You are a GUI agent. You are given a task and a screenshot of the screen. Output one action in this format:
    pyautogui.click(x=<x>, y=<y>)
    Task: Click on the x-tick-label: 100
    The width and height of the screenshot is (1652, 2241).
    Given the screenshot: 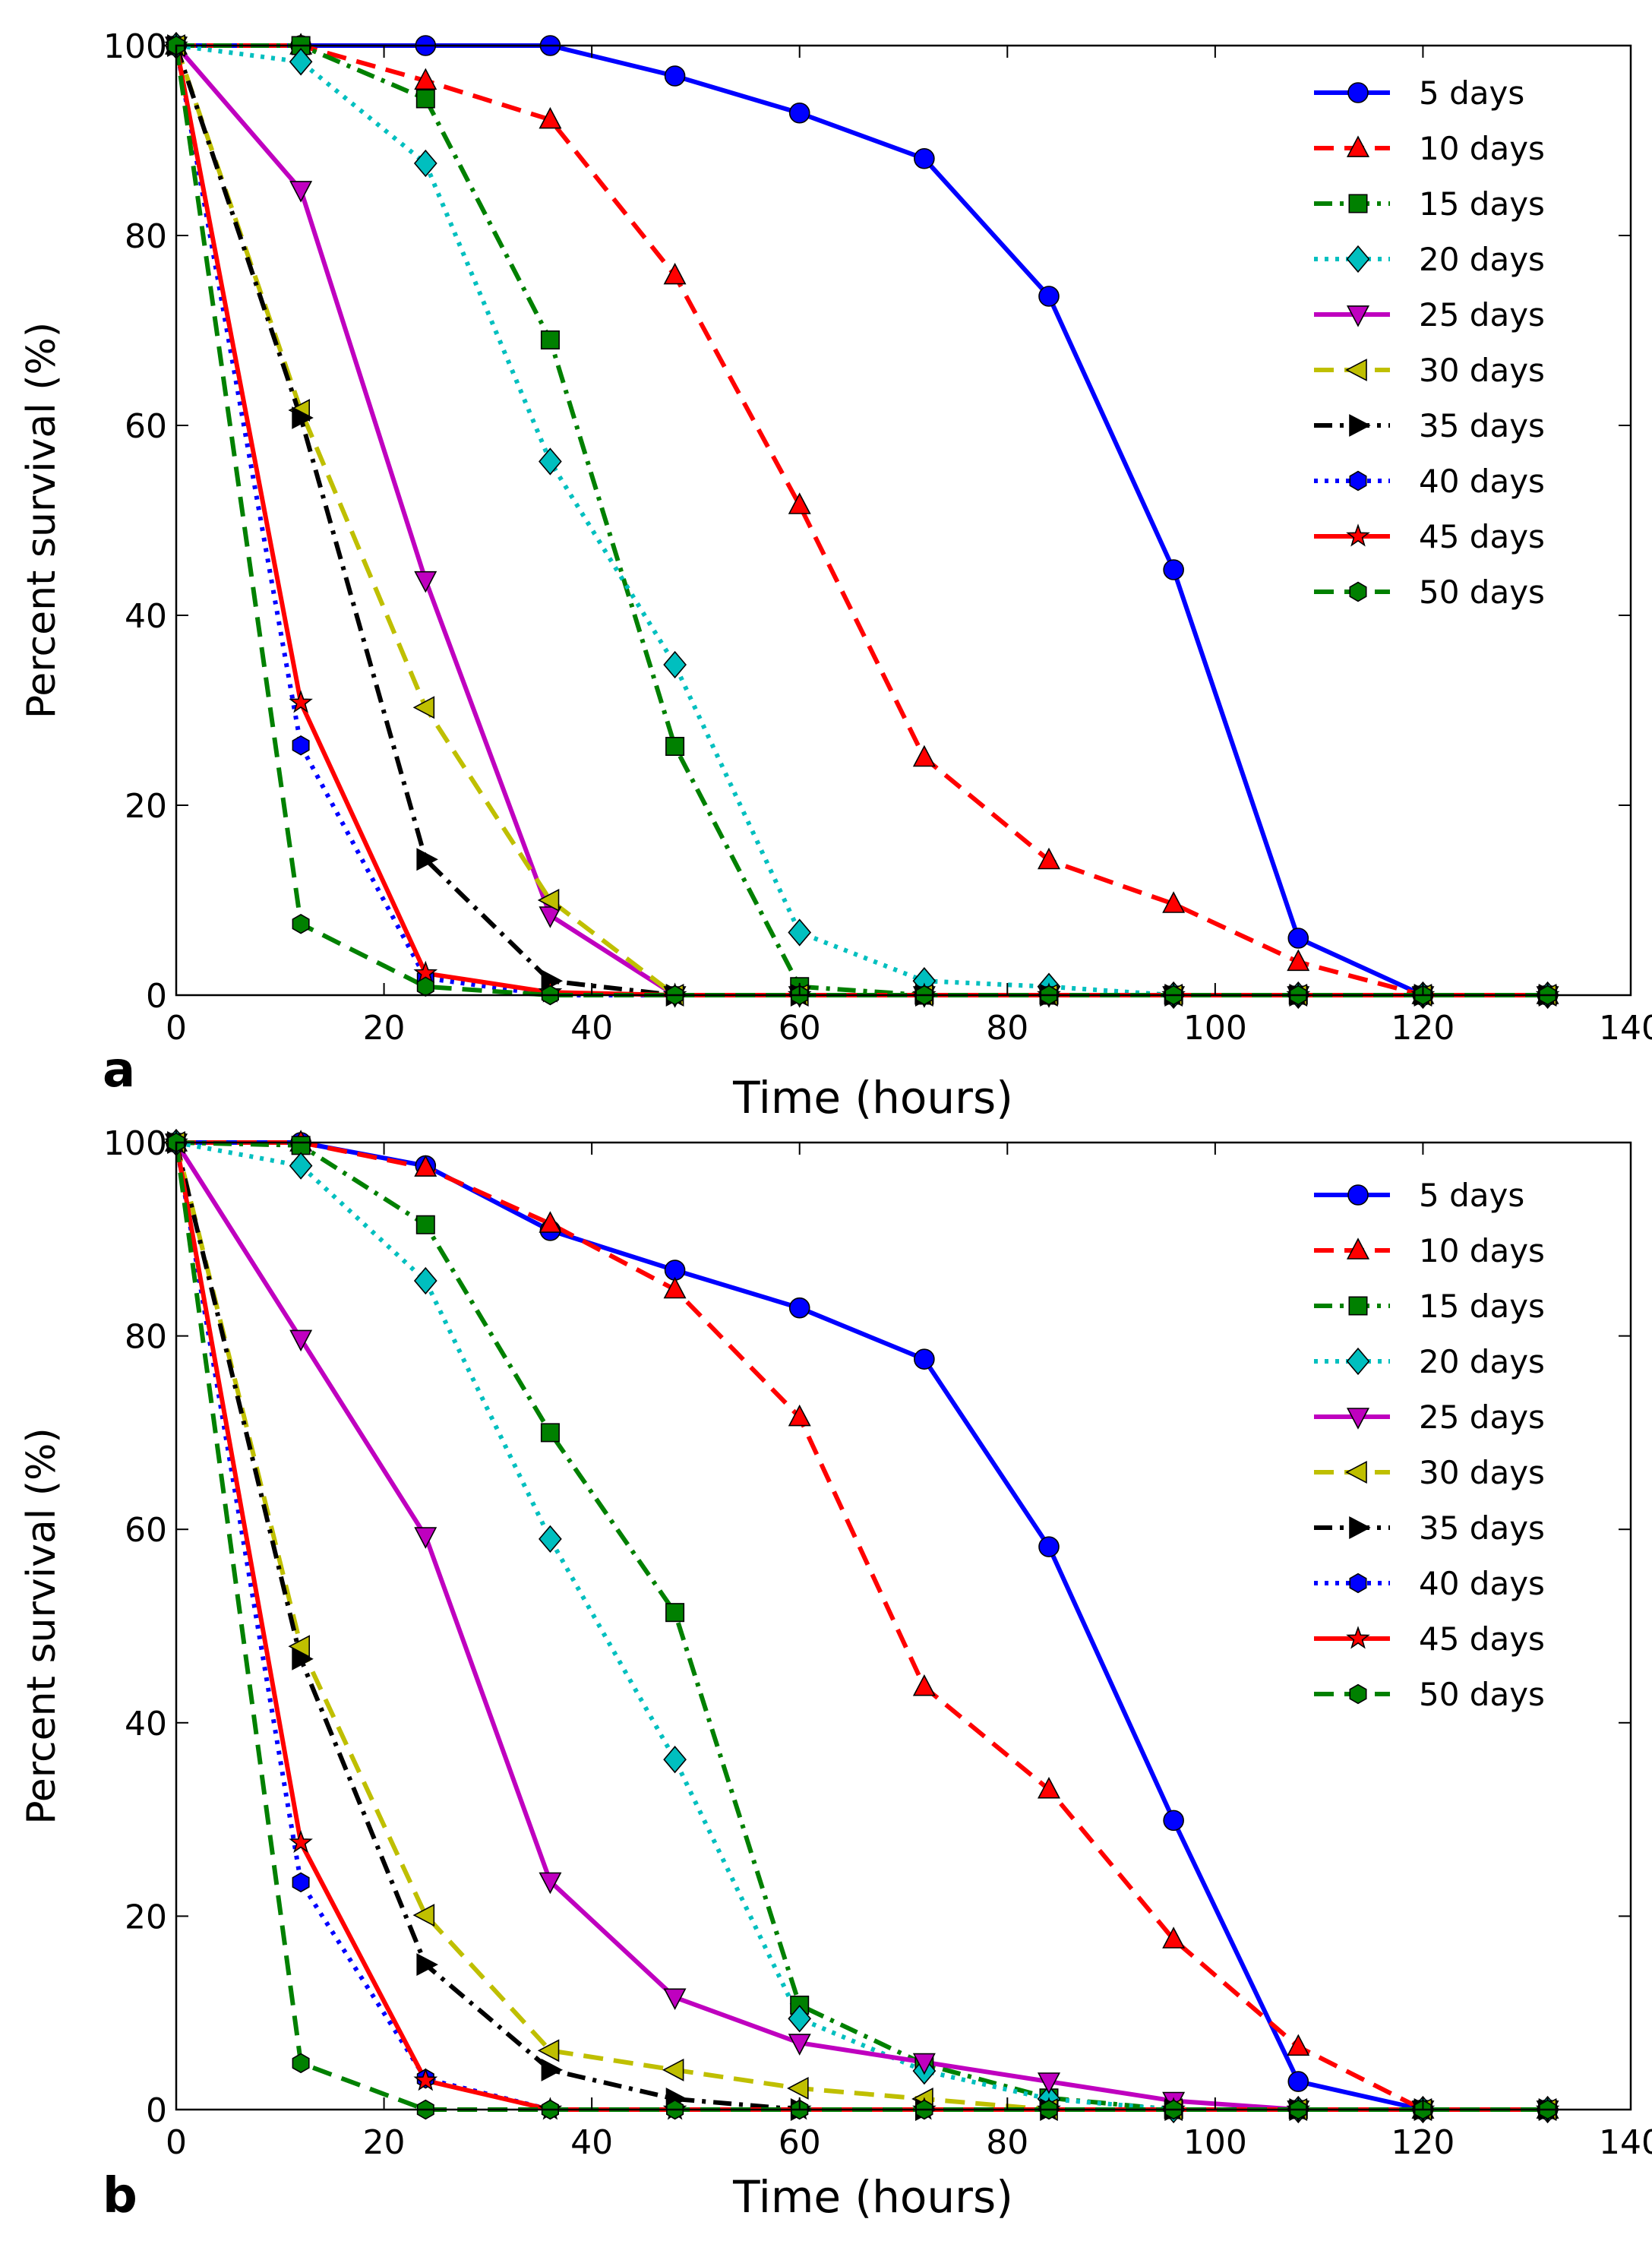 What is the action you would take?
    pyautogui.click(x=1215, y=2142)
    